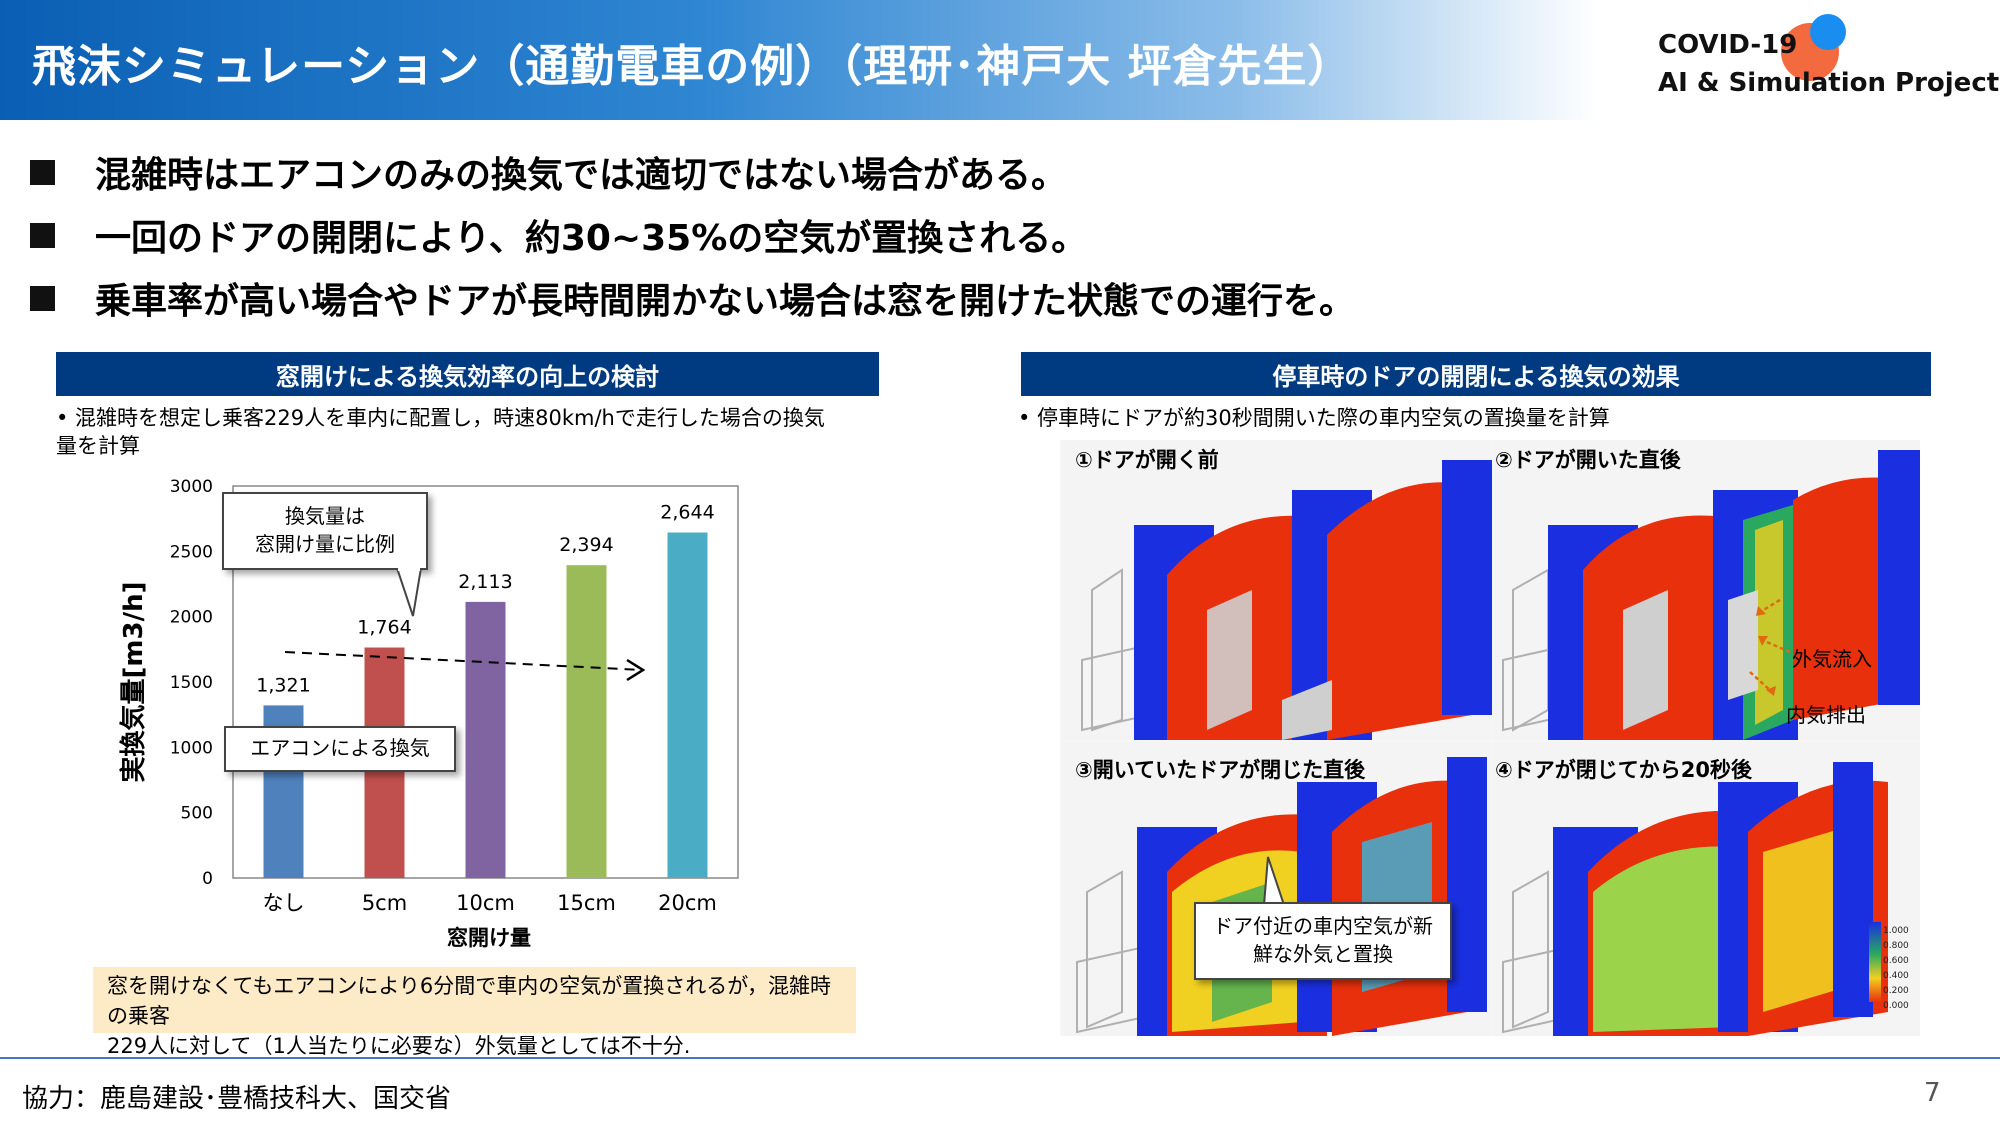  Describe the element at coordinates (581, 175) in the screenshot. I see `bullet-text: 混雑時はエアコンのみの換気では適切ではない場合がある。` at that location.